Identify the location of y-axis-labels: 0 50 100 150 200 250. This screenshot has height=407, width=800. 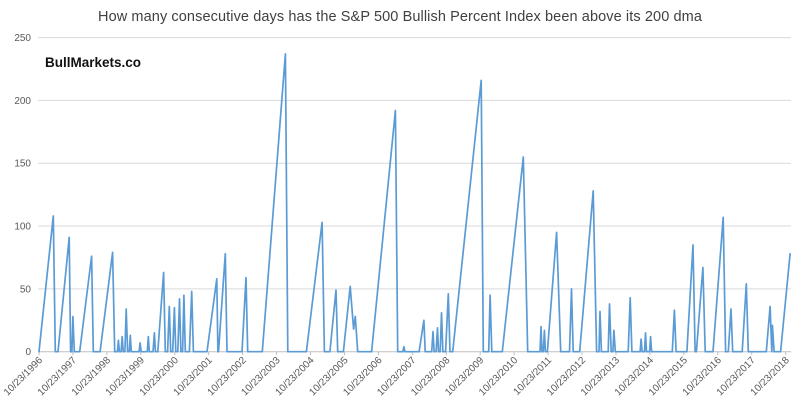
(22, 195).